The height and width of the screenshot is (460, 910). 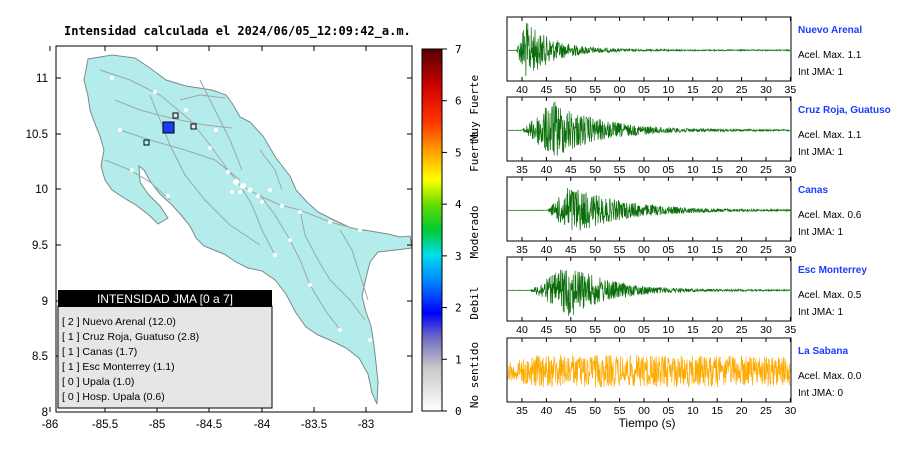 What do you see at coordinates (474, 108) in the screenshot?
I see `colorbar-label-muy-fuerte: Muy Fuerte` at bounding box center [474, 108].